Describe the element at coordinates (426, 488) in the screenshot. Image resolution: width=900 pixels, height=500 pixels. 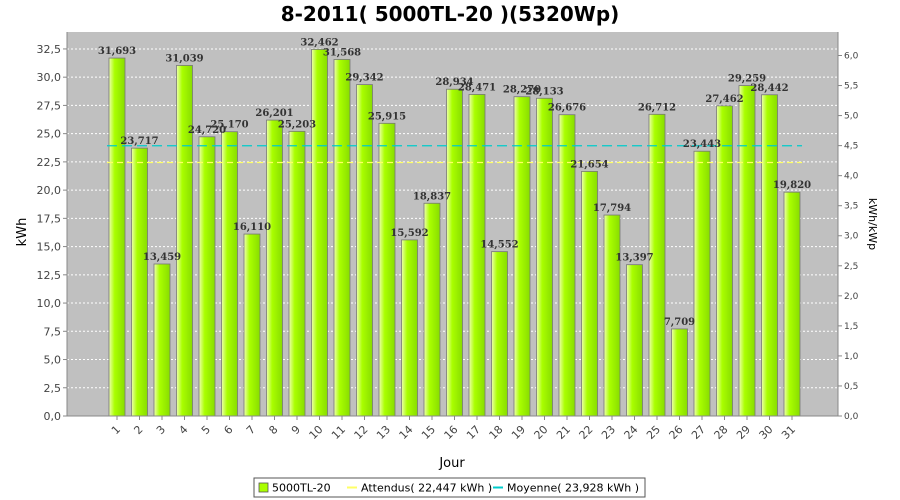
I see `legend-label-attendus: Attendus( 22,447 kWh )` at that location.